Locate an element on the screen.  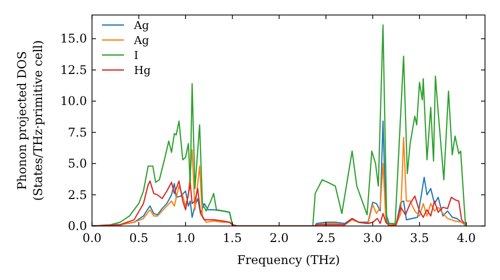
x-tick-label: 3.5 is located at coordinates (420, 238).